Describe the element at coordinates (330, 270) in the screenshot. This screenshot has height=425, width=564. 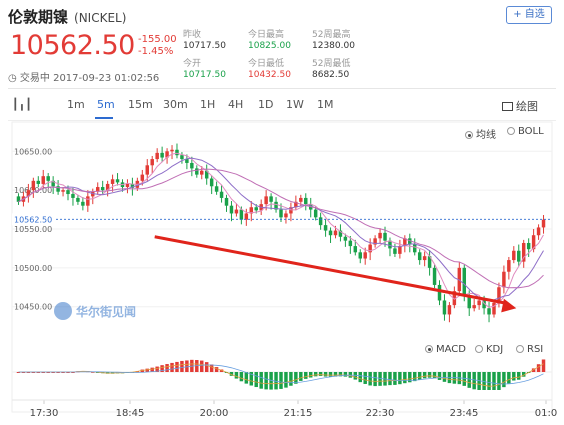
I see `annotation-arrow-line` at that location.